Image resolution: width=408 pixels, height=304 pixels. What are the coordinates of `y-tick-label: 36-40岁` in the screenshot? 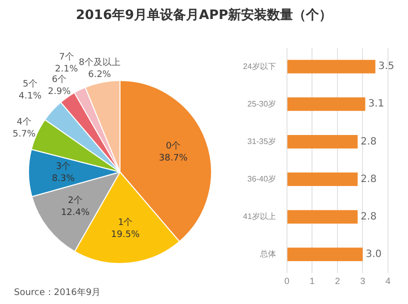 It's located at (261, 179).